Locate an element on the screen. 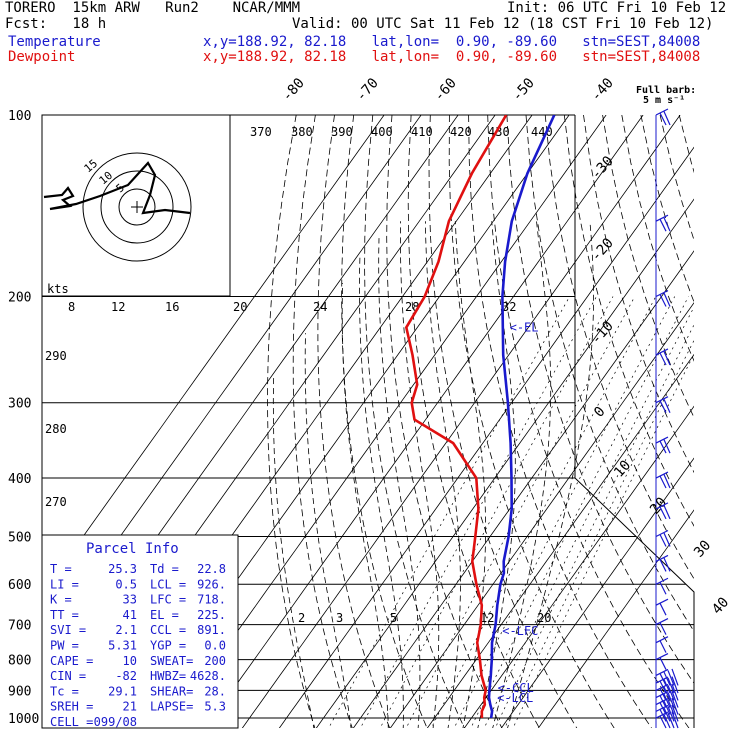  parcel-info-key: HWBZ= is located at coordinates (168, 676).